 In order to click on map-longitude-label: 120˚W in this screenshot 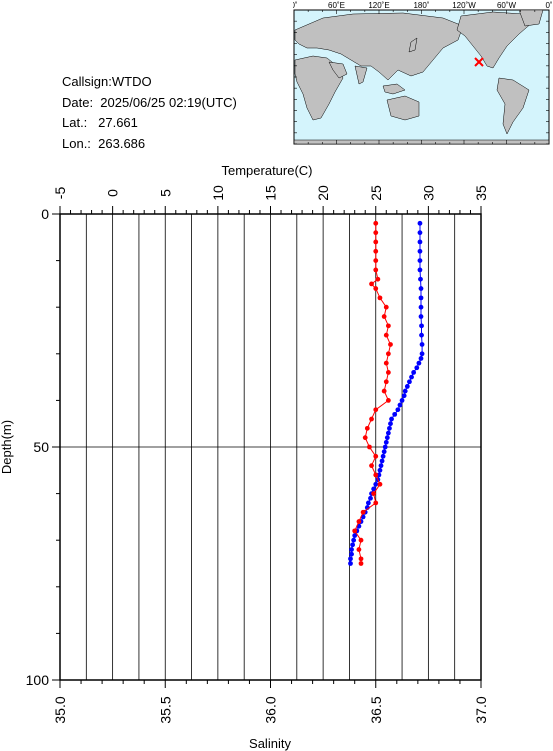, I will do `click(464, 5)`.